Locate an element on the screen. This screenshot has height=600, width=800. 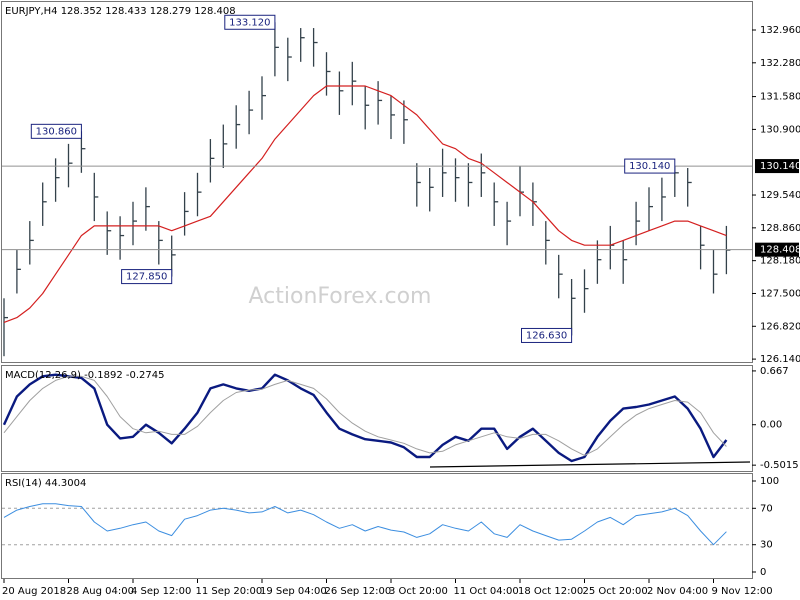
x-tick-label: 4 Sep 12:00 is located at coordinates (161, 591).